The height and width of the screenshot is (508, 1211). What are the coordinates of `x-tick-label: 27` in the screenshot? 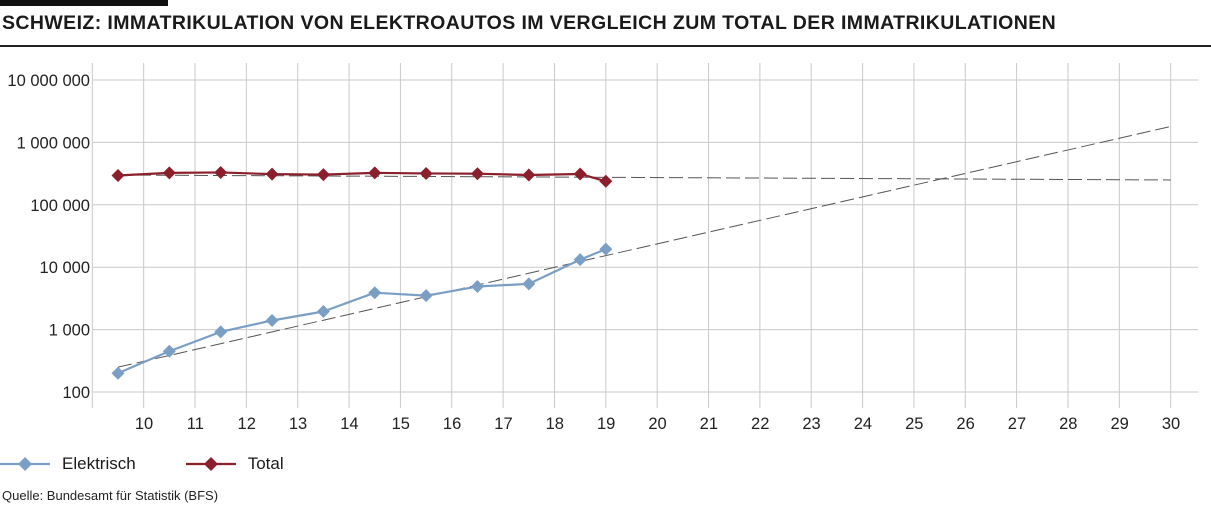 It's located at (1017, 424).